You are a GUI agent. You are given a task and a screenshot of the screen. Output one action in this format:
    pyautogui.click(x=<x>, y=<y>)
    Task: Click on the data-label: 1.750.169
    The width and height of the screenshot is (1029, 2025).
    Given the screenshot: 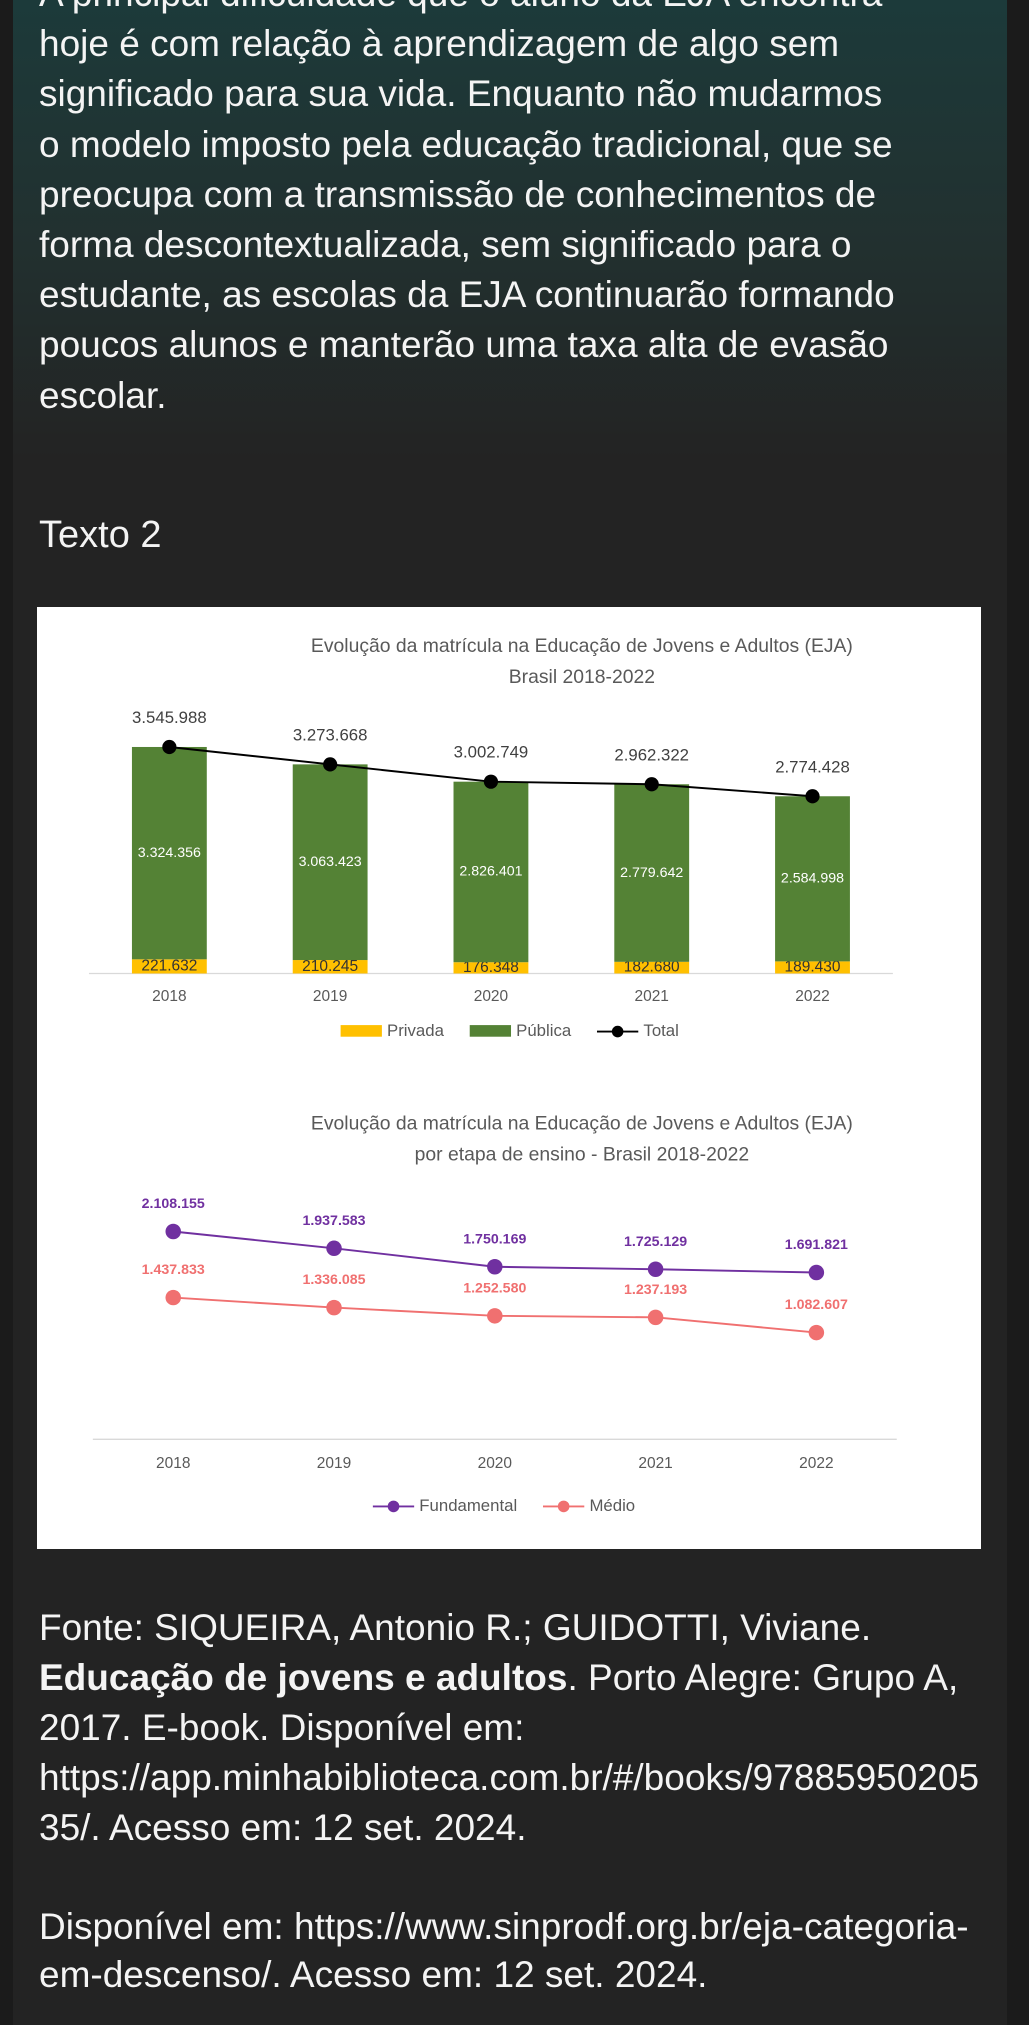 What is the action you would take?
    pyautogui.click(x=494, y=1239)
    